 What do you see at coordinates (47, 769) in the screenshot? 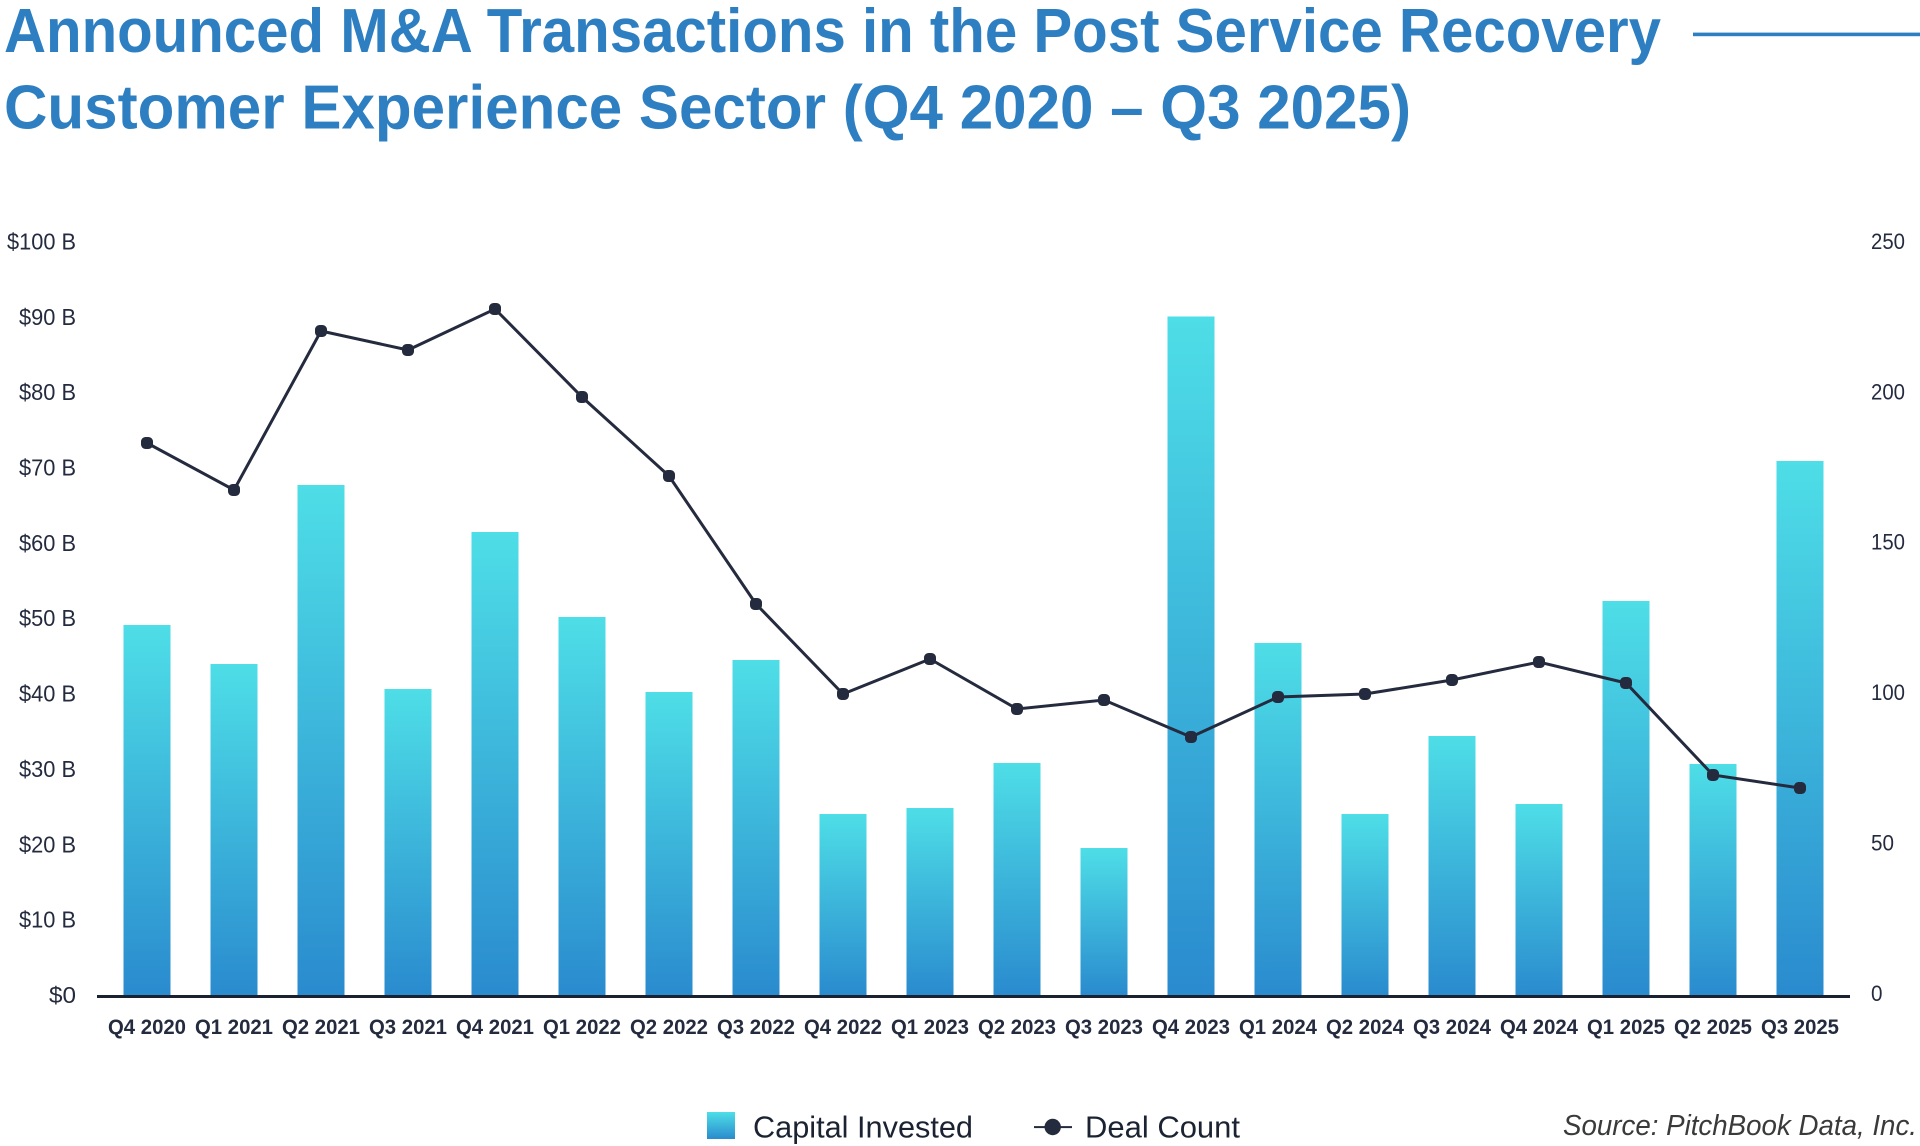
I see `svg-text: $30 B` at bounding box center [47, 769].